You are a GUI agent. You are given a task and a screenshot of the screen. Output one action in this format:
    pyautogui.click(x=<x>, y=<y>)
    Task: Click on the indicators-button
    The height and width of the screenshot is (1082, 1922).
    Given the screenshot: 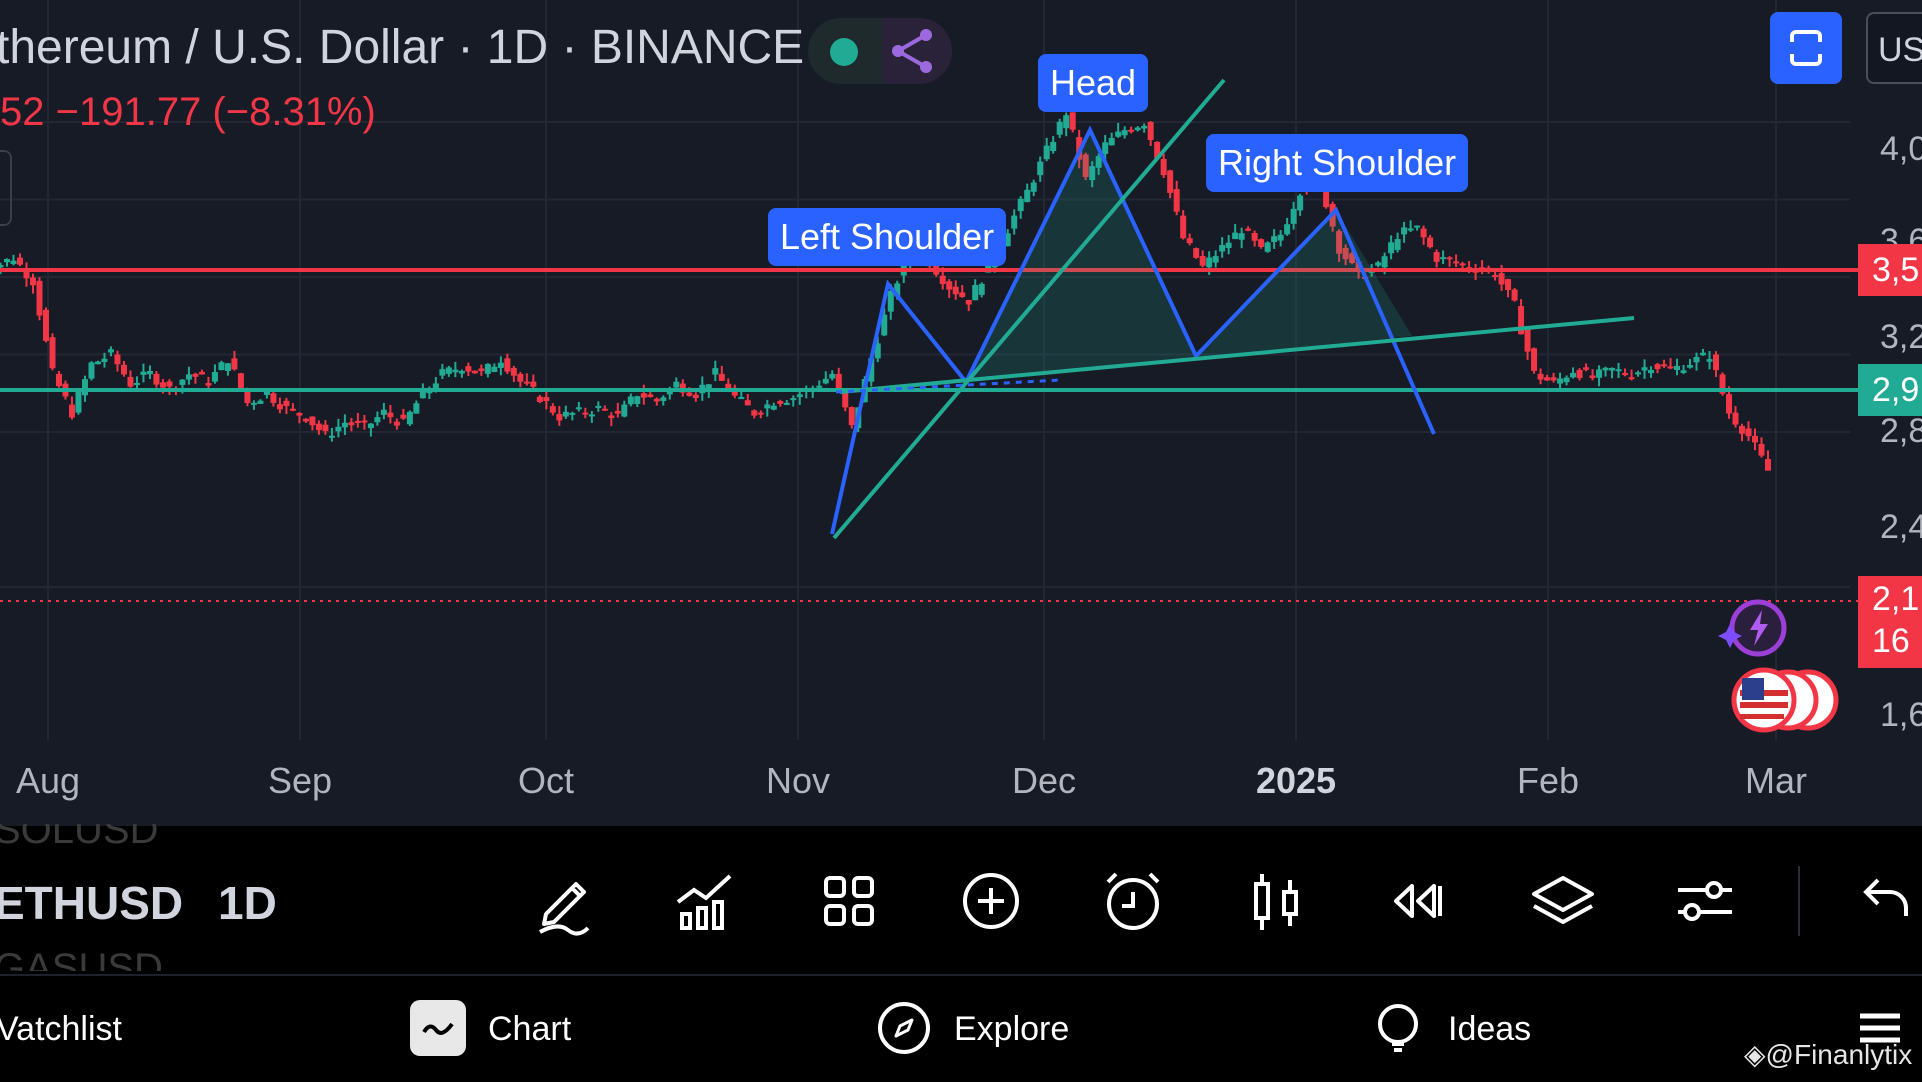 What is the action you would take?
    pyautogui.click(x=705, y=901)
    